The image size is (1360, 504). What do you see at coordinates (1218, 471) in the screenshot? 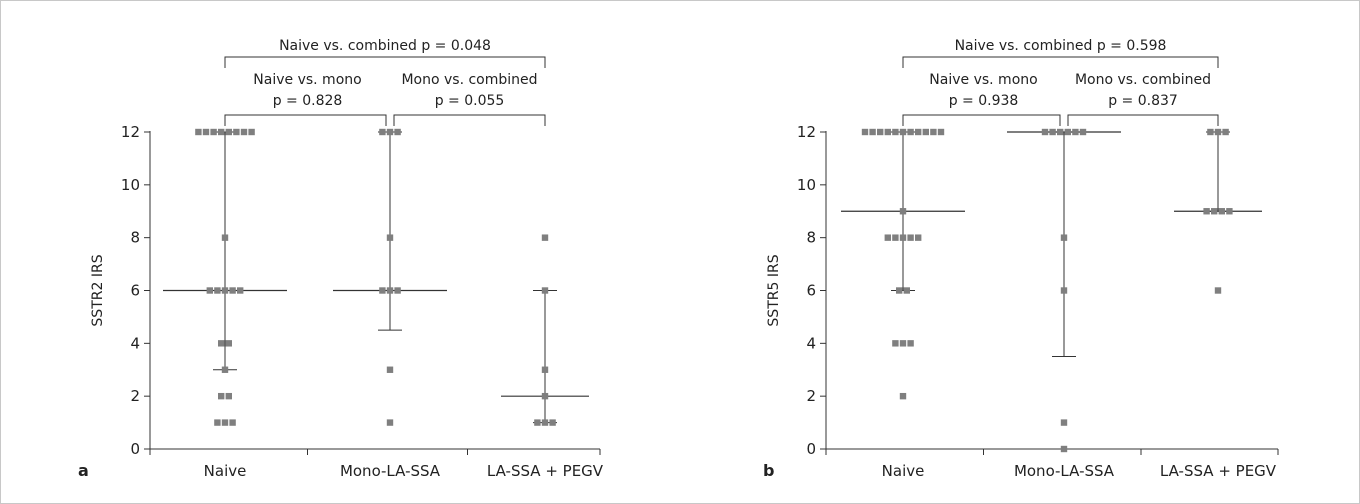
I see `category-label: LA-SSA + PEGV` at bounding box center [1218, 471].